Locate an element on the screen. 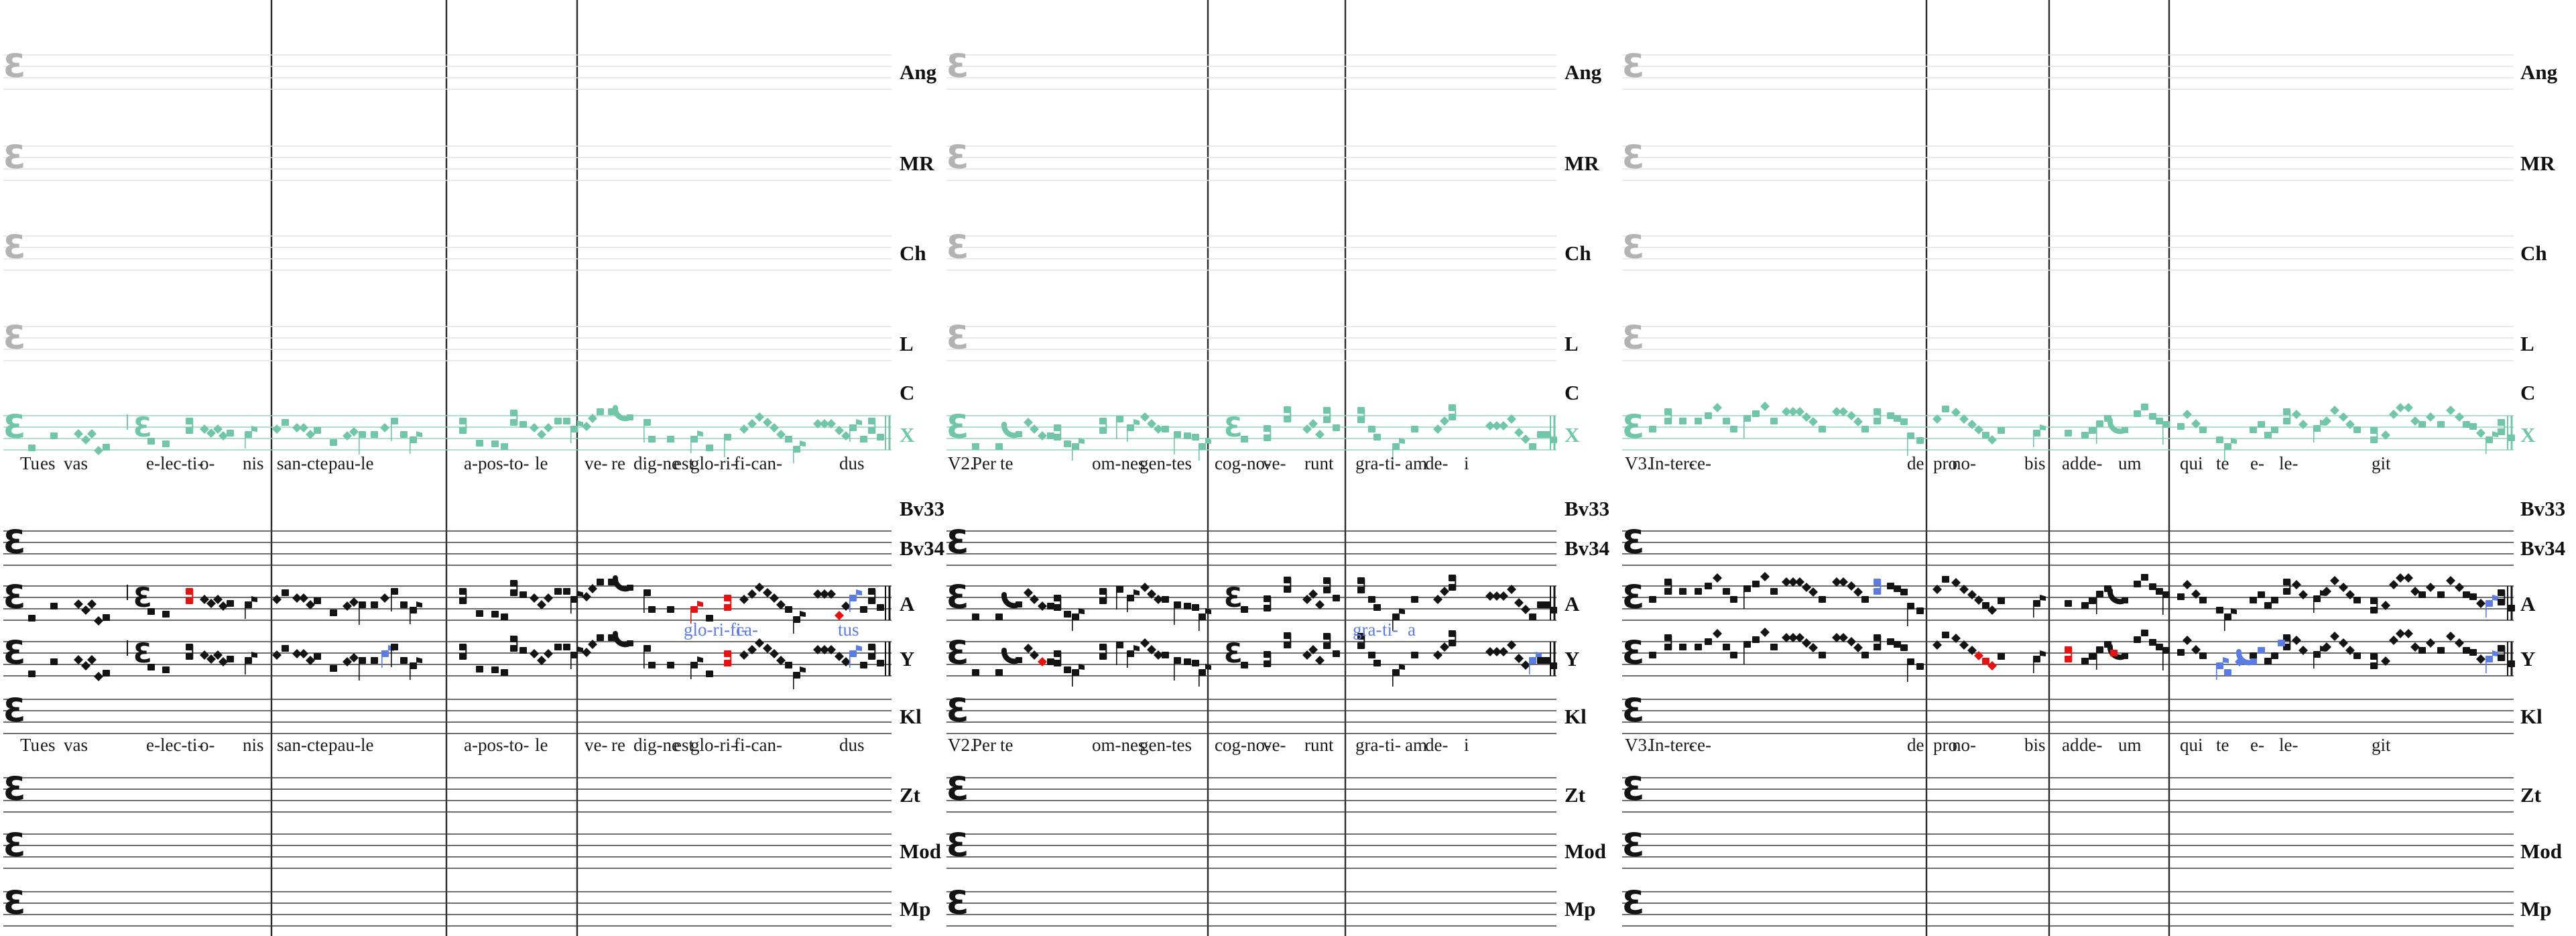 The height and width of the screenshot is (936, 2576). lyric-syllable: ce- is located at coordinates (1700, 463).